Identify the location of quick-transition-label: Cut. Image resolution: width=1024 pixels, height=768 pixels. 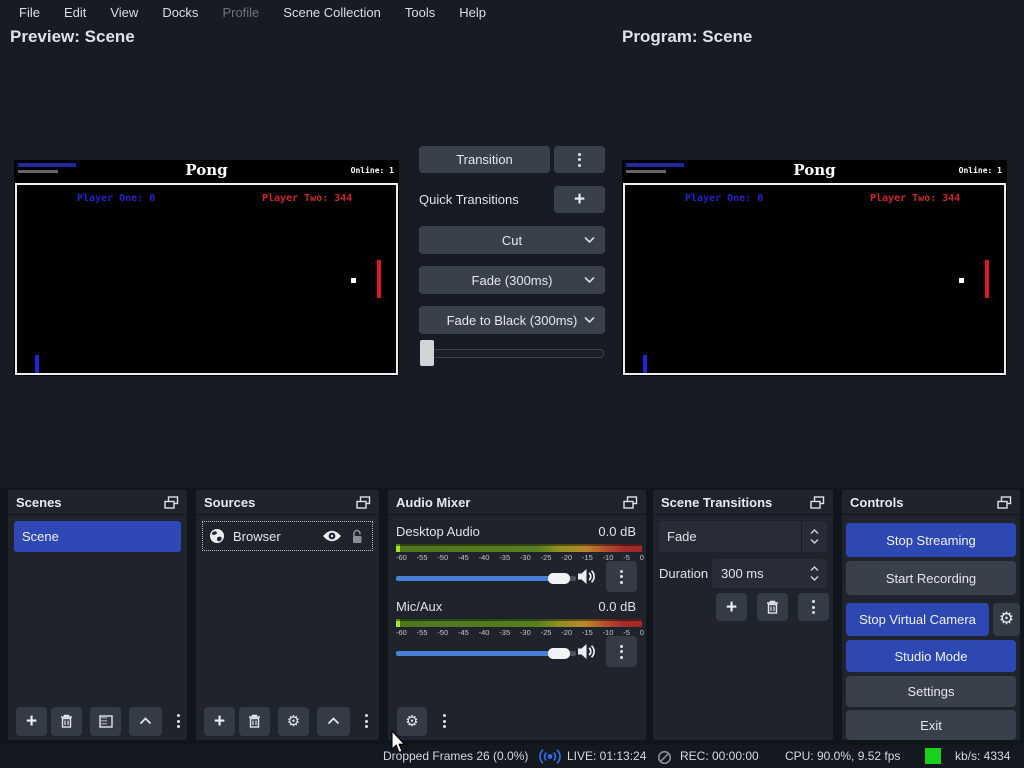
(512, 240).